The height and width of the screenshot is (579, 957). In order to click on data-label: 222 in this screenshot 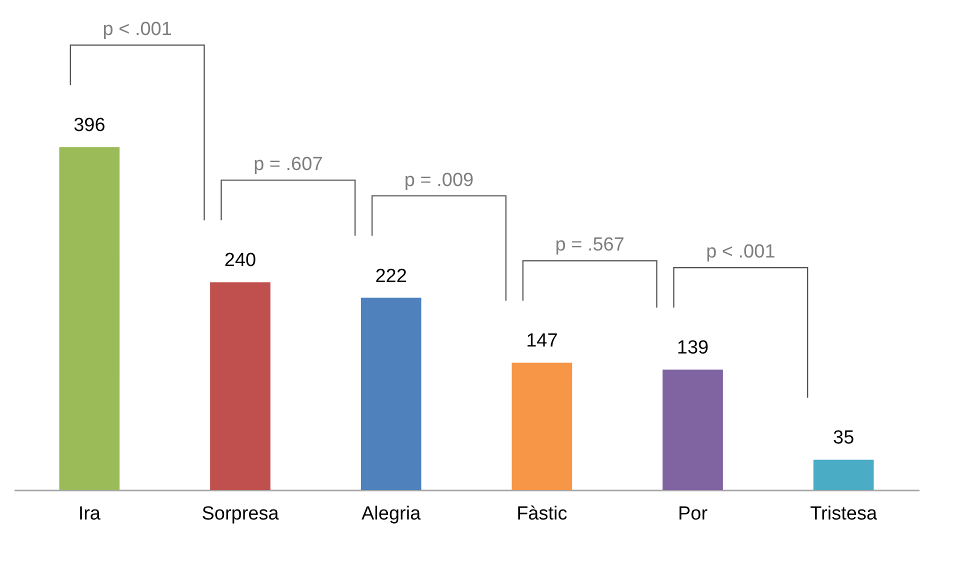, I will do `click(391, 276)`.